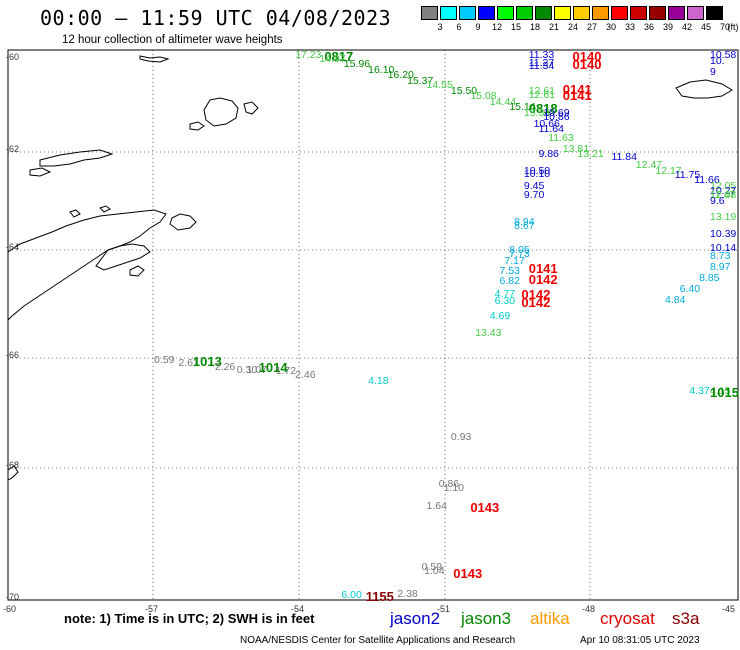  Describe the element at coordinates (379, 596) in the screenshot. I see `wave-height-label: 1155` at that location.